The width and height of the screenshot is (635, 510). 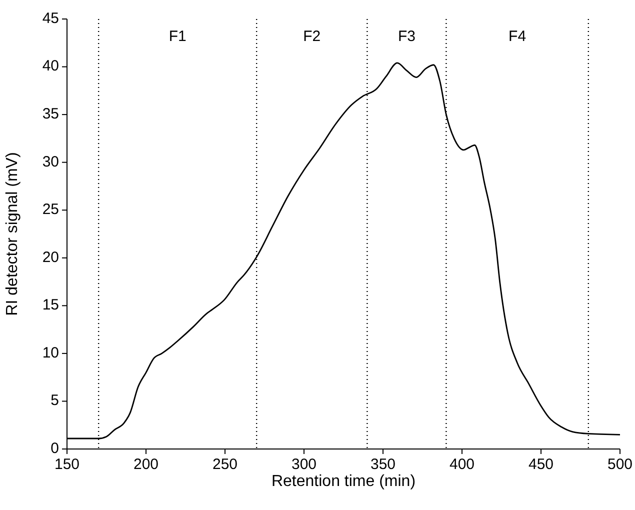 What do you see at coordinates (67, 464) in the screenshot?
I see `x-tick-label: 150` at bounding box center [67, 464].